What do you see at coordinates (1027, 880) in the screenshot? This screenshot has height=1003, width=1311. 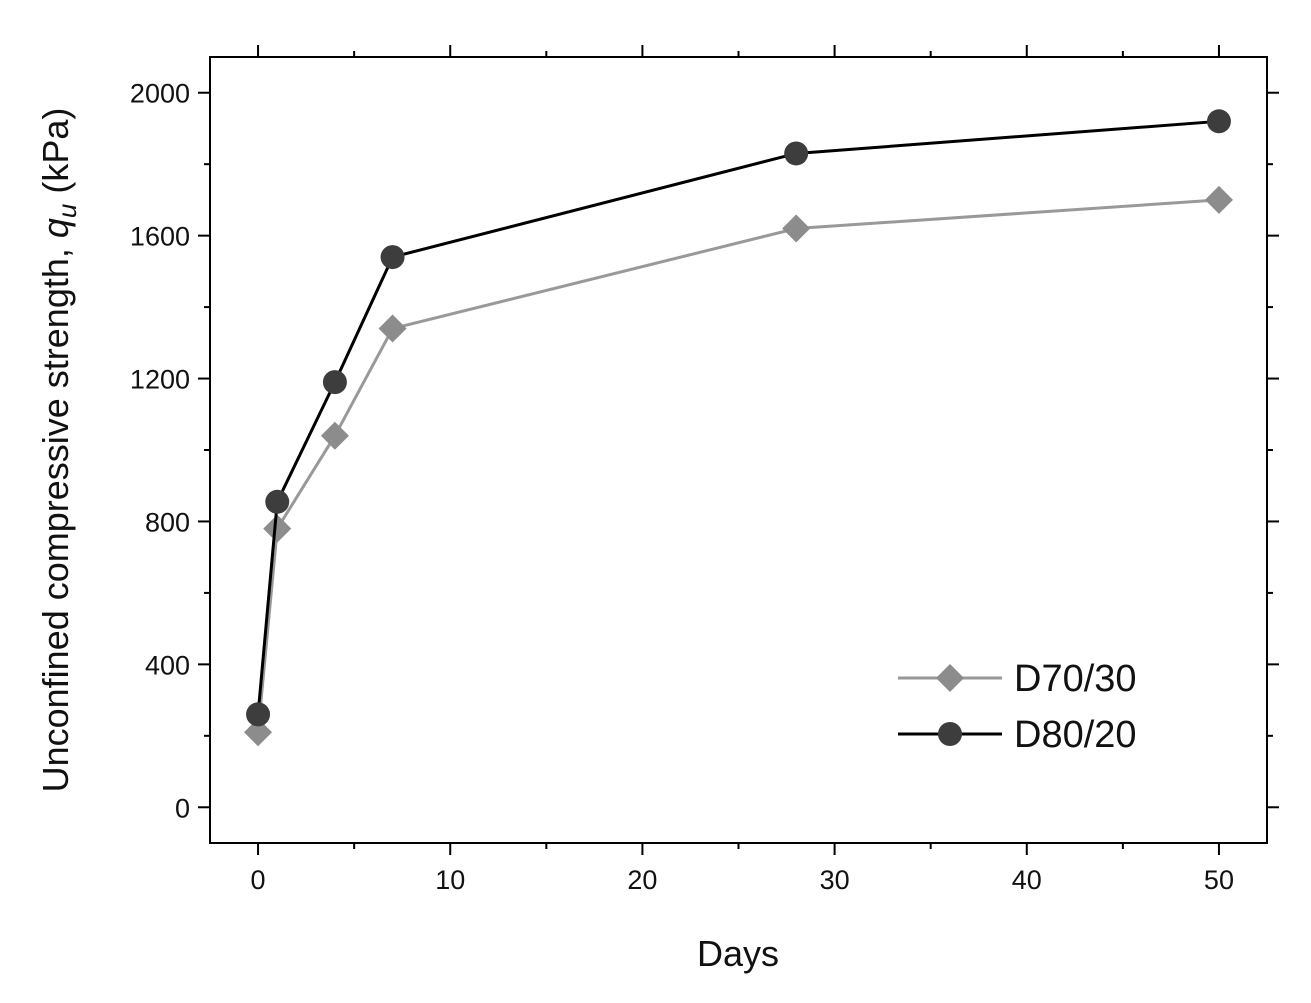 I see `x-tick-label: 40` at bounding box center [1027, 880].